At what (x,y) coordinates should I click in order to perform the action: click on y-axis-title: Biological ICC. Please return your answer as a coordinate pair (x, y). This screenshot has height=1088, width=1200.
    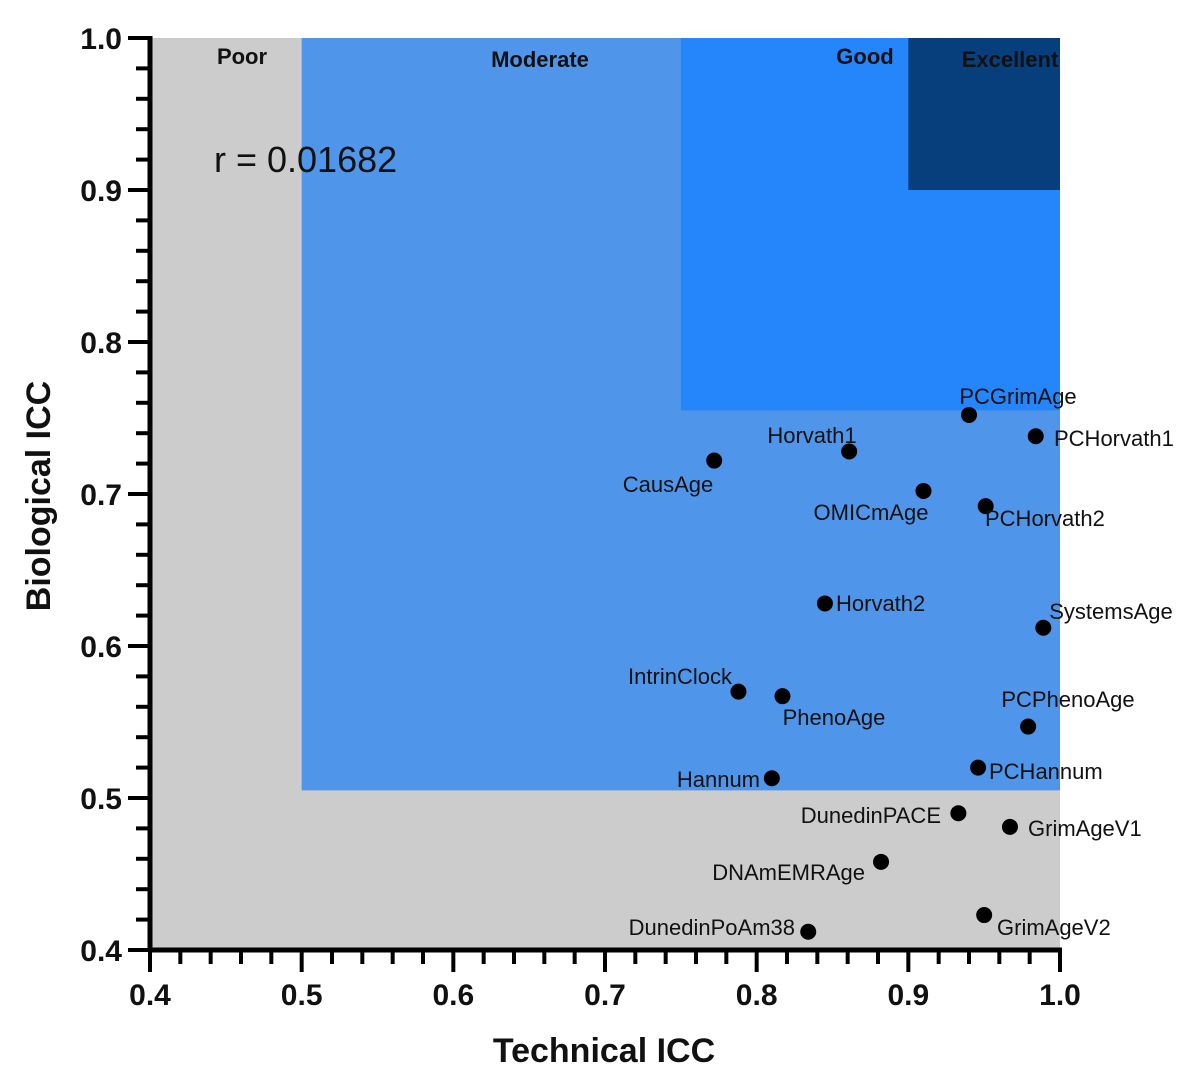
    Looking at the image, I should click on (39, 496).